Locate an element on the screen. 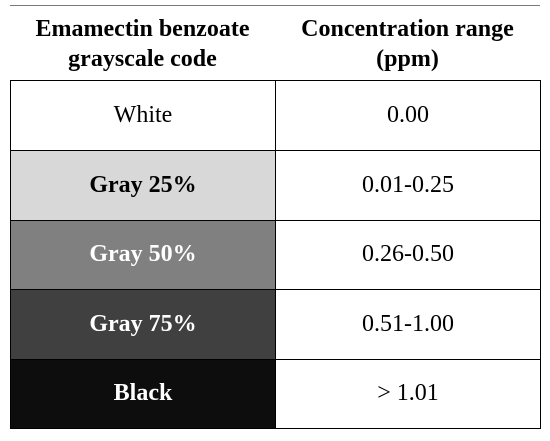 This screenshot has width=550, height=441. grayscale-code-cell: Gray 50% is located at coordinates (143, 255).